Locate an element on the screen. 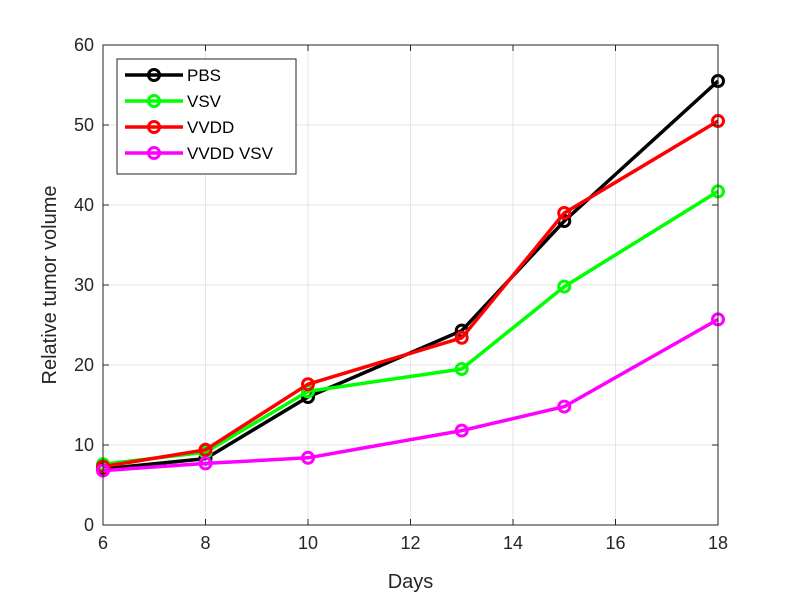  x-tick-label: 14 is located at coordinates (513, 543).